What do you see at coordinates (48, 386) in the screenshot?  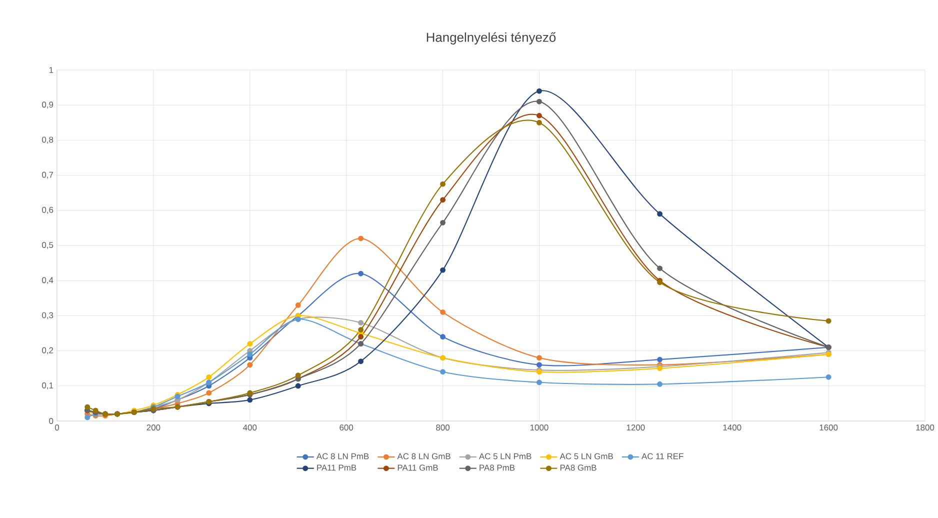 I see `y-tick-label: 0,1` at bounding box center [48, 386].